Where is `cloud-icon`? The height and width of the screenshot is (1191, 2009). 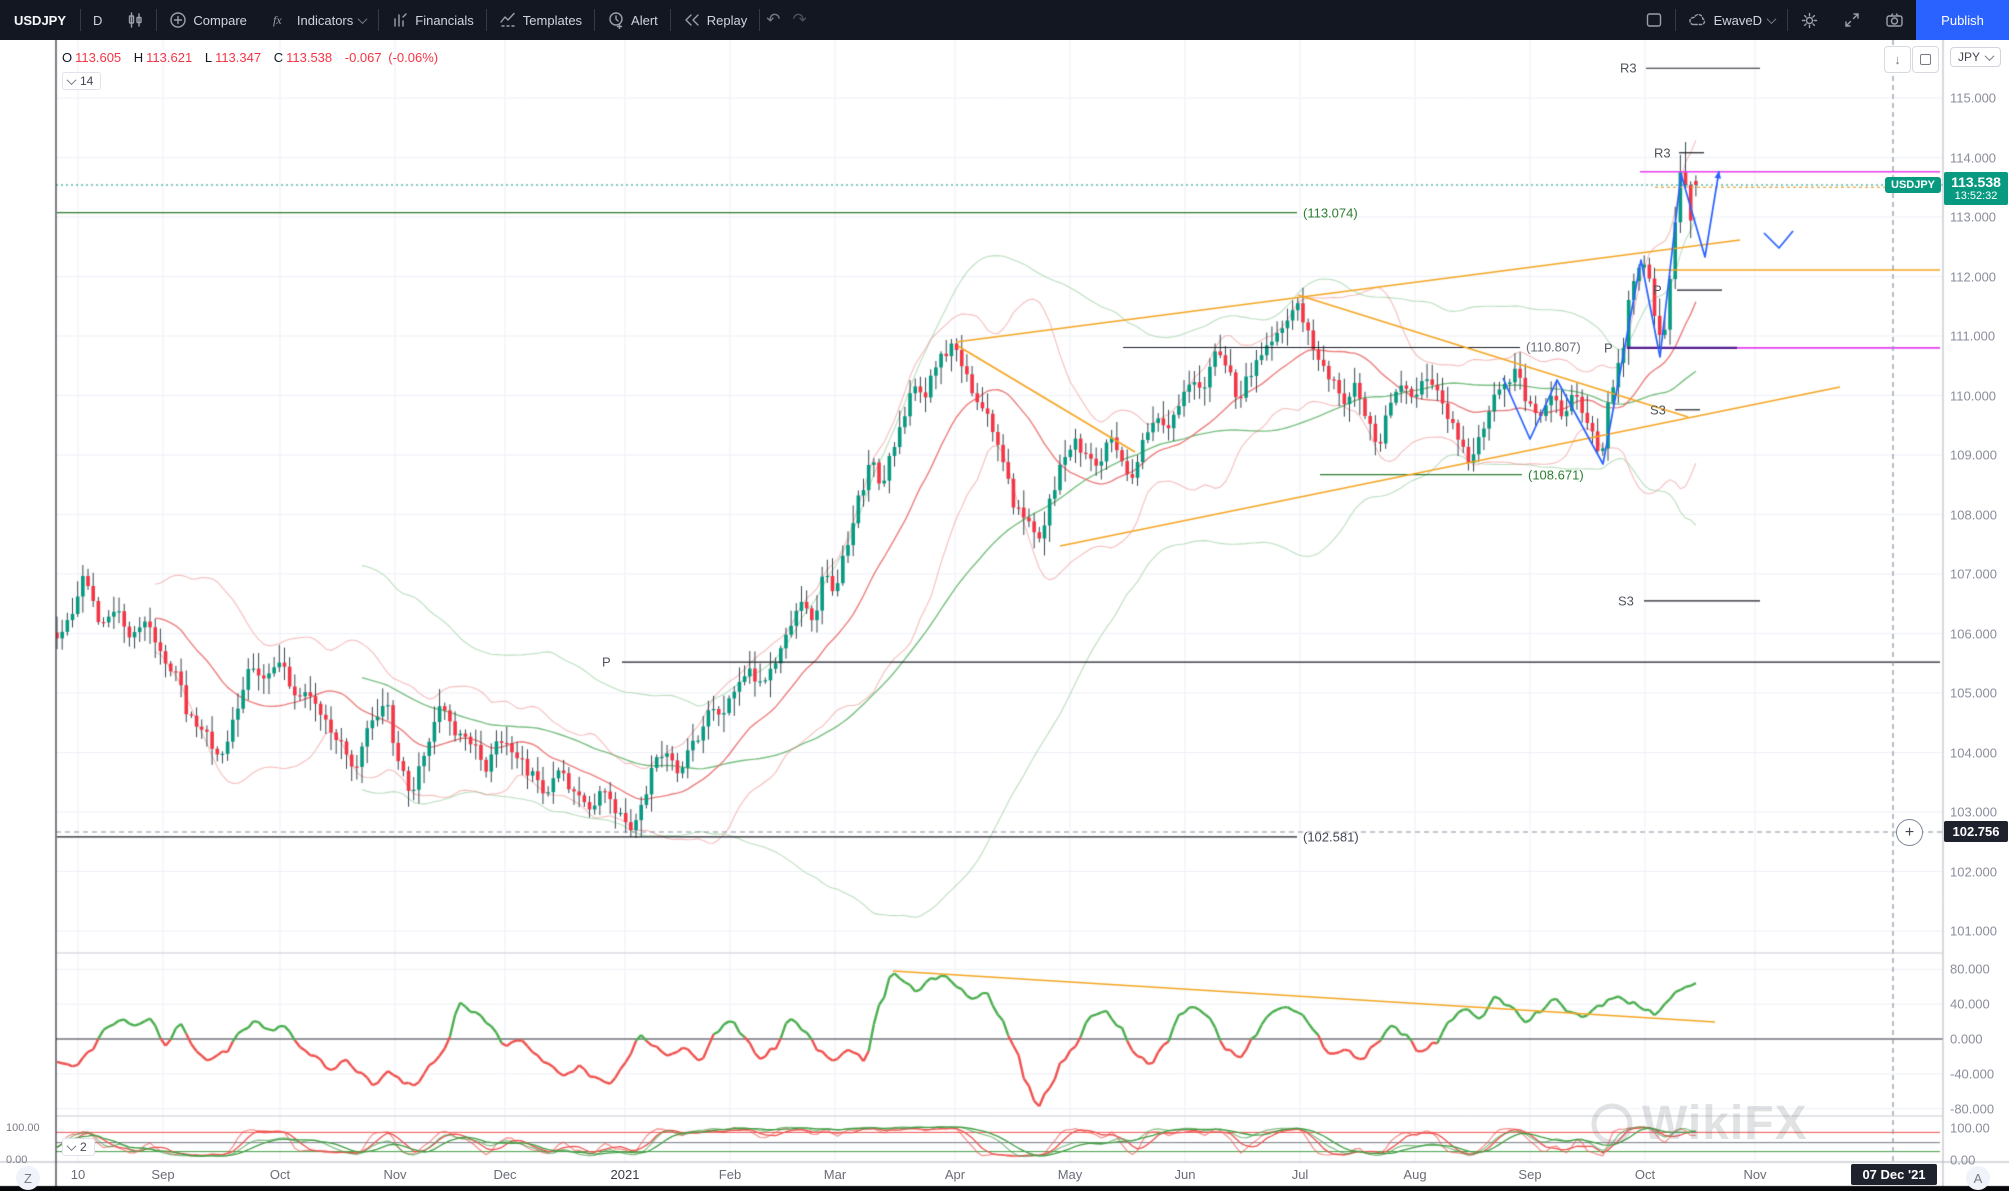
cloud-icon is located at coordinates (1696, 19).